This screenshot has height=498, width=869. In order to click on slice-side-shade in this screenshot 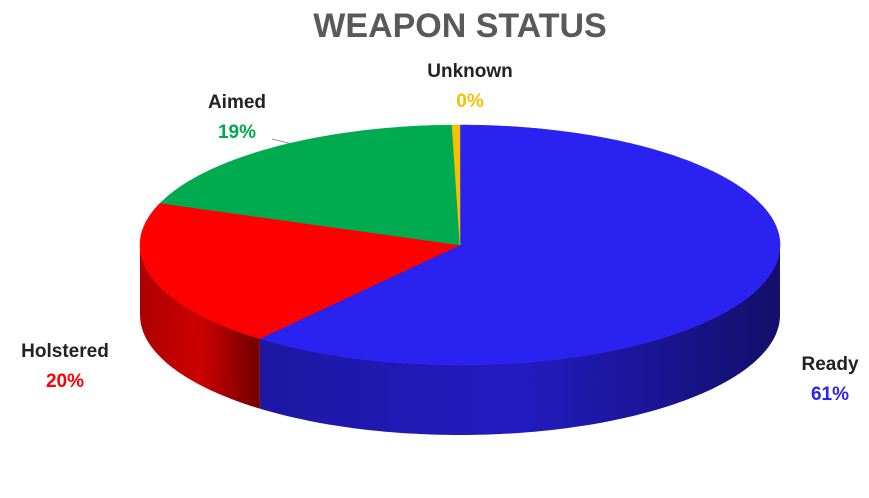, I will do `click(200, 327)`.